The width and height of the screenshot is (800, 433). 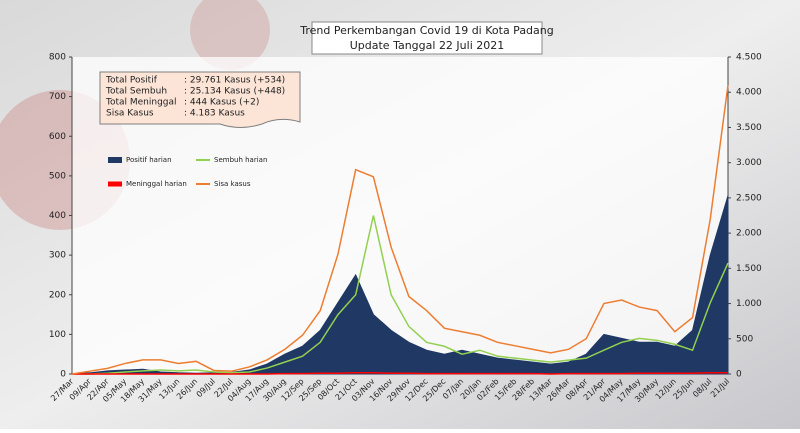 I want to click on summary-value: : 25.134 Kasus (+448), so click(x=234, y=92).